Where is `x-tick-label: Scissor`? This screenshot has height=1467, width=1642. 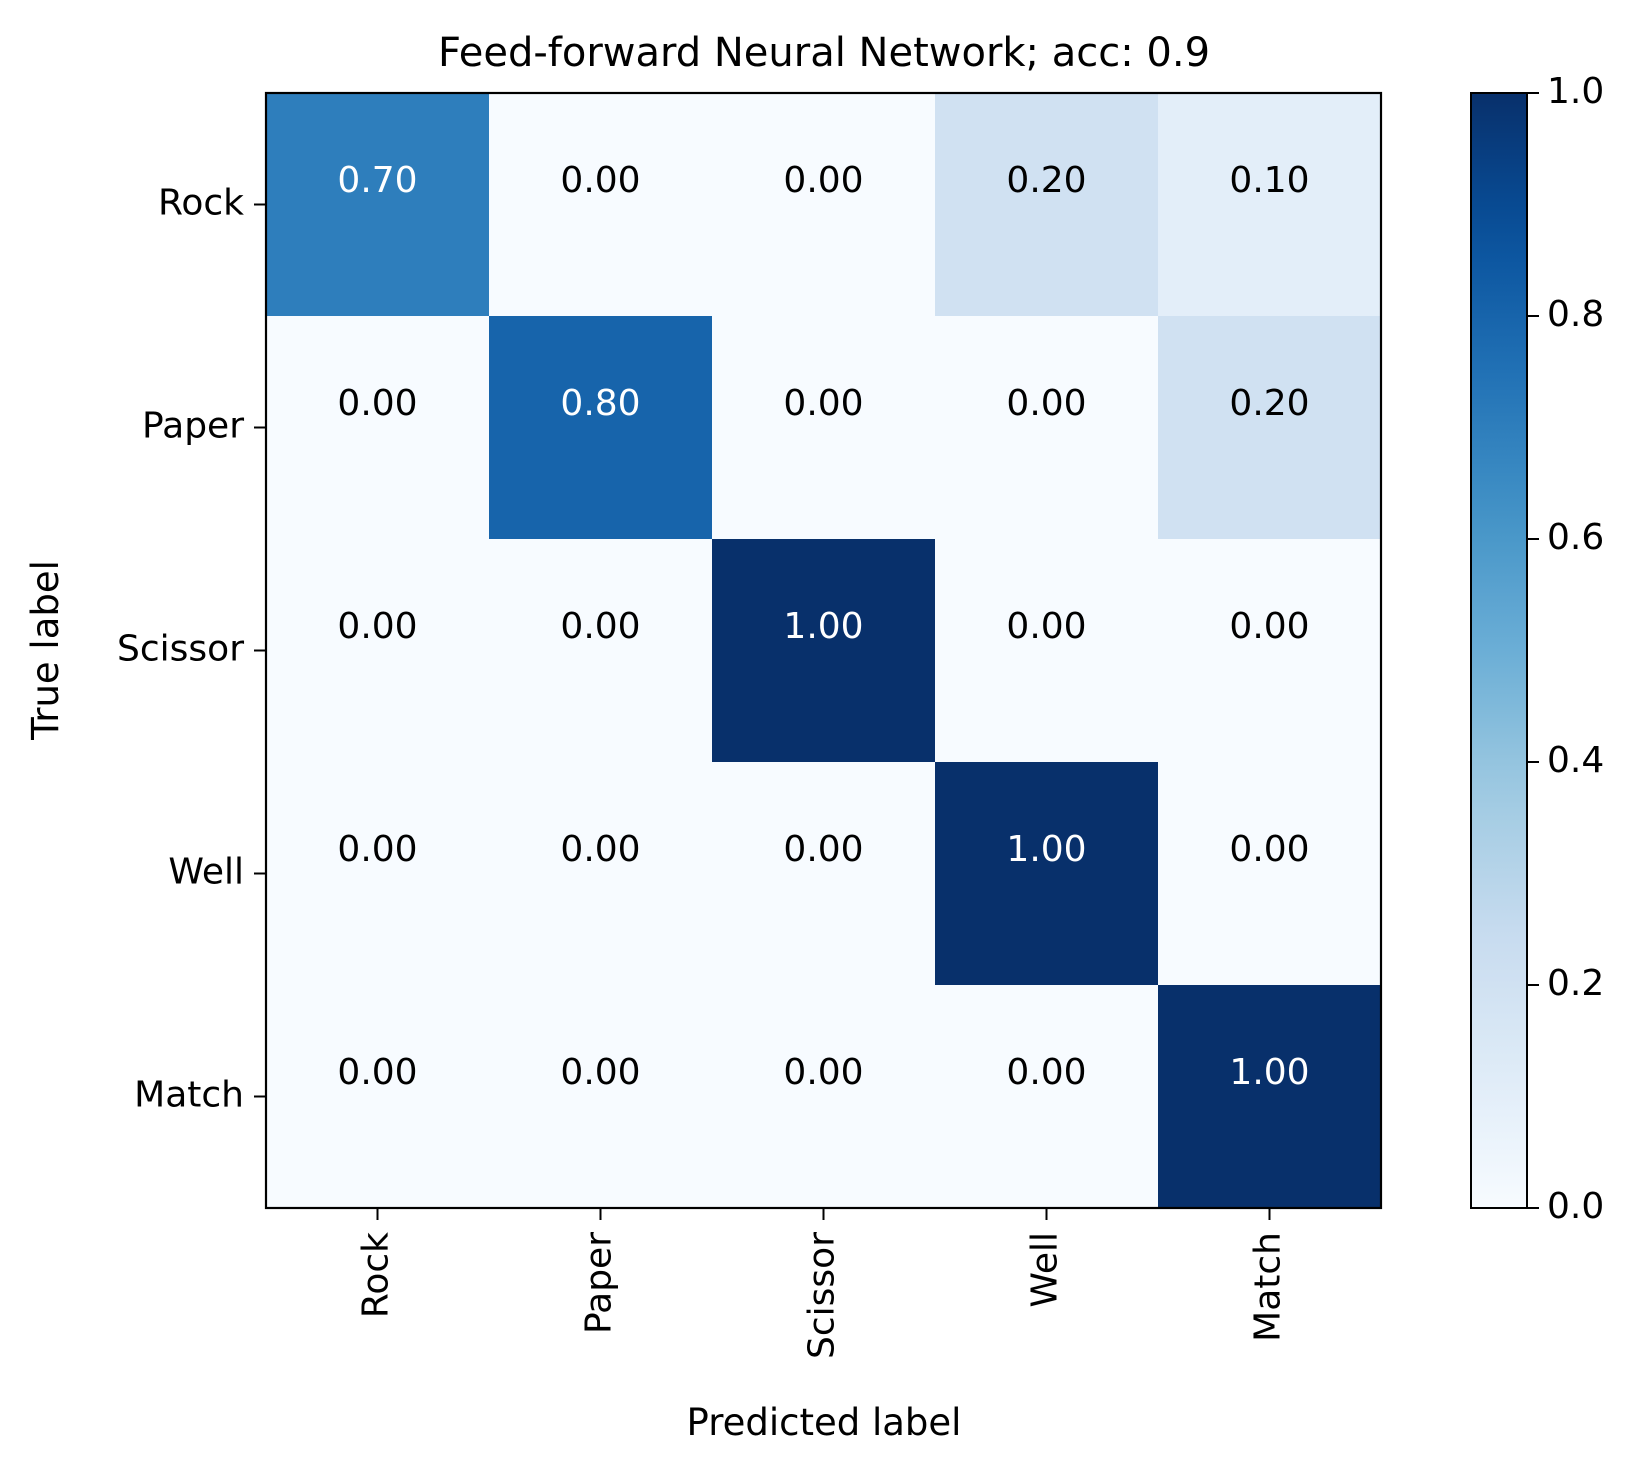 x-tick-label: Scissor is located at coordinates (822, 1295).